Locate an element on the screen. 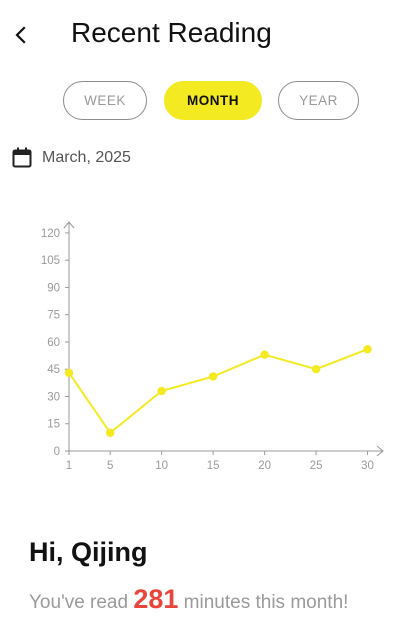 The image size is (409, 627). y-tick-label: 15 is located at coordinates (53, 425).